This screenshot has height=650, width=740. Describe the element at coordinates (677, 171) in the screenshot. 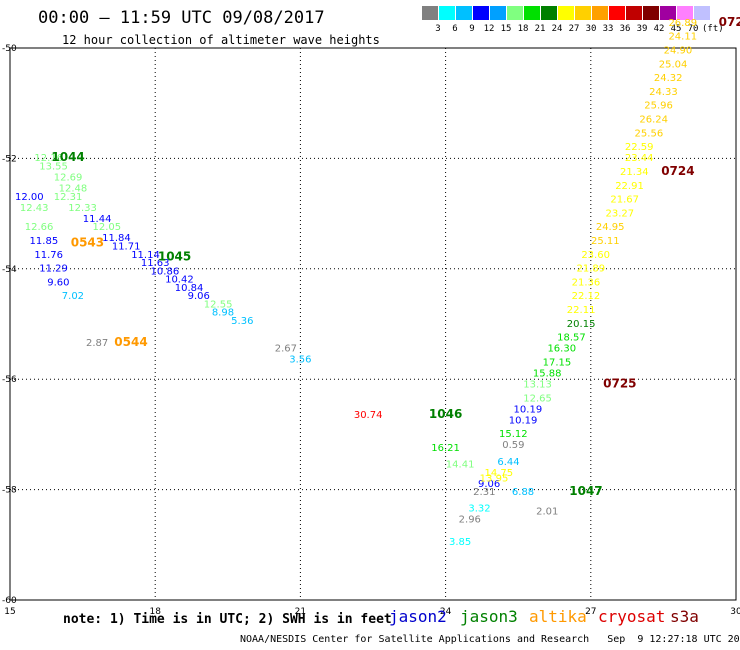

I see `pass-time-label: 0724` at that location.